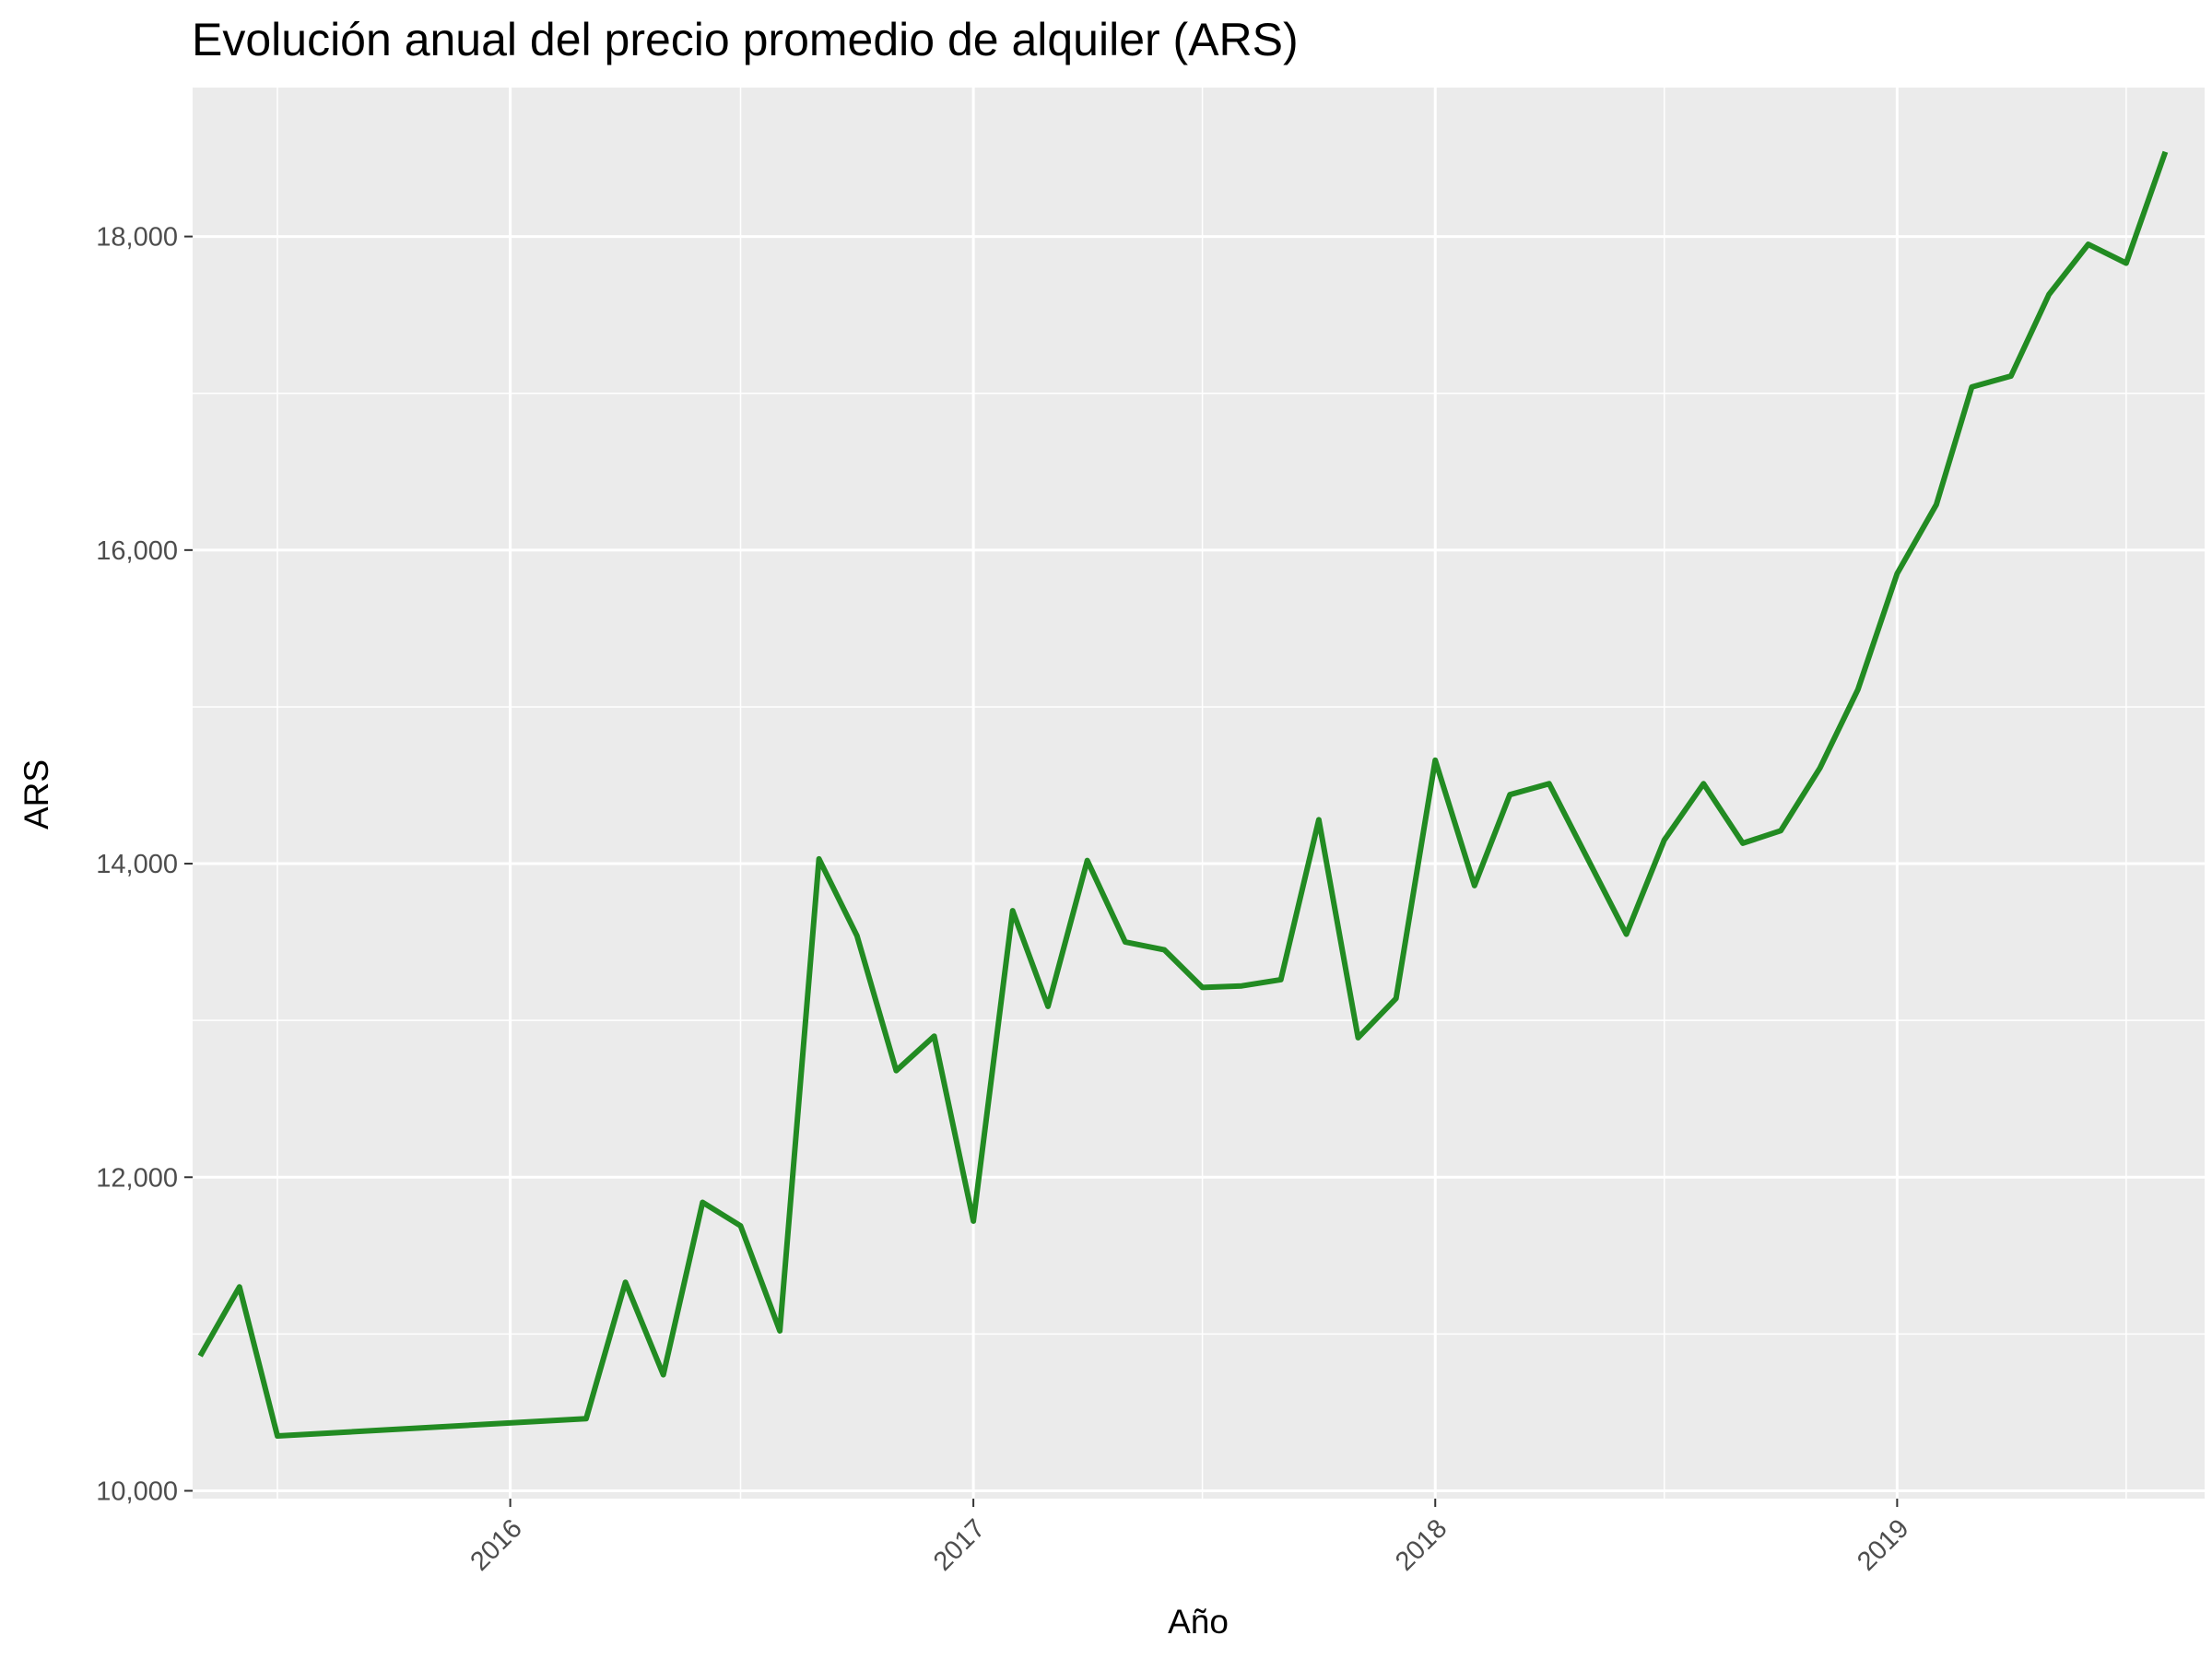  I want to click on y-tick-label: 18,000, so click(137, 238).